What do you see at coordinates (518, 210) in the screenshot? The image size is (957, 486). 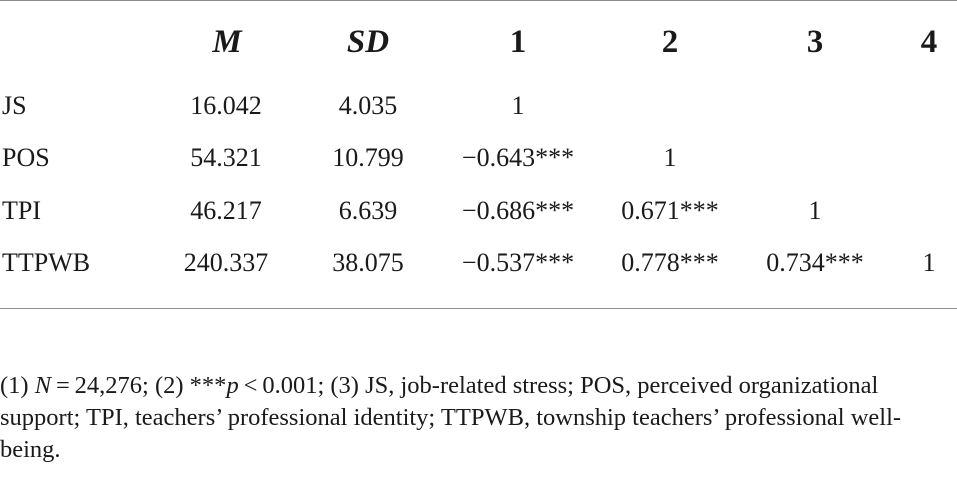 I see `cell-corr-1: −0.686***` at bounding box center [518, 210].